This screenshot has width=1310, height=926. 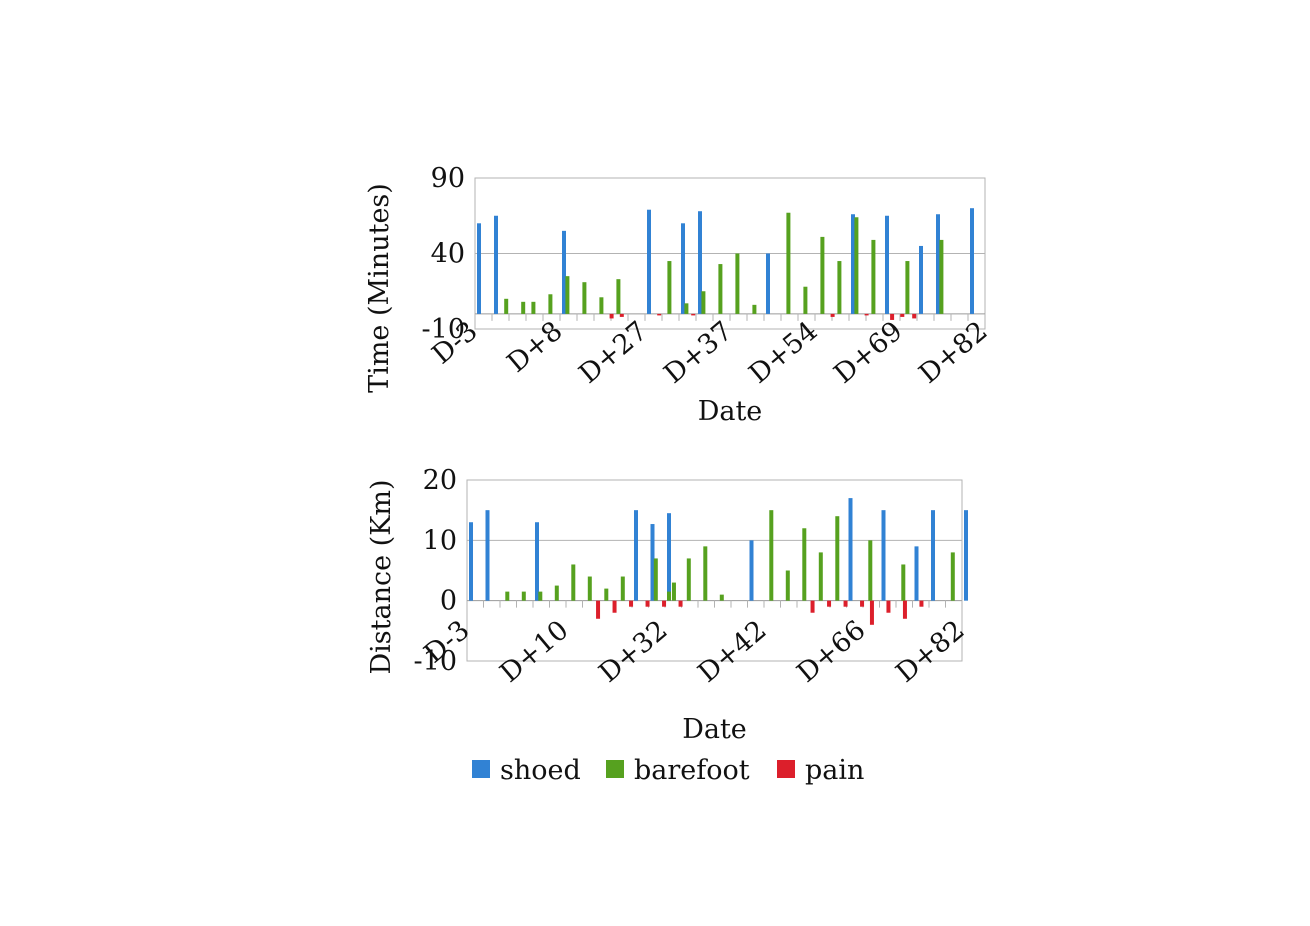 What do you see at coordinates (440, 540) in the screenshot?
I see `y-tick-label: 10` at bounding box center [440, 540].